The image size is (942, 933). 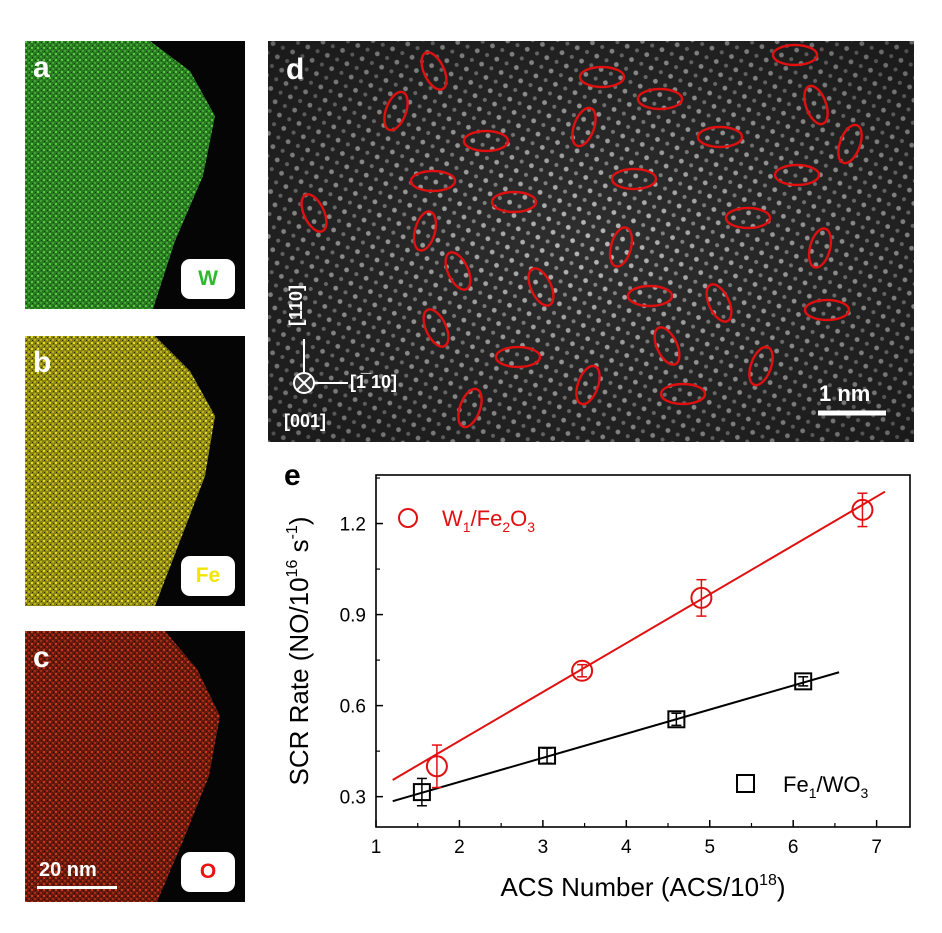 I want to click on x-tick-label: 6, so click(x=793, y=847).